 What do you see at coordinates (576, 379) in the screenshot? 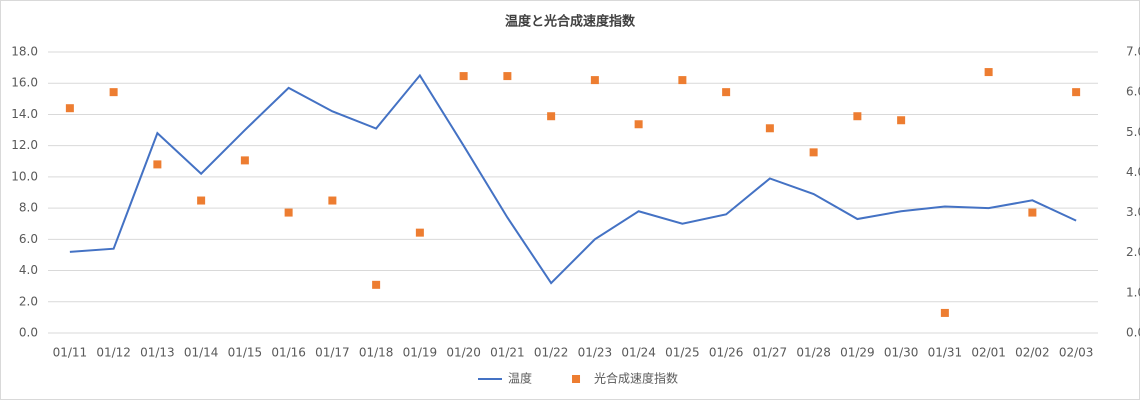
I see `legend-swatch` at bounding box center [576, 379].